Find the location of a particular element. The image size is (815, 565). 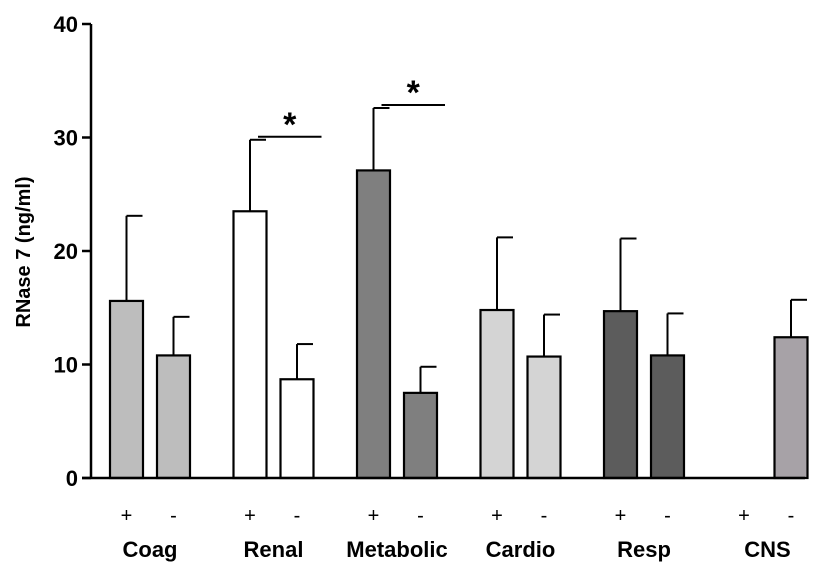

group-label: Renal is located at coordinates (274, 549).